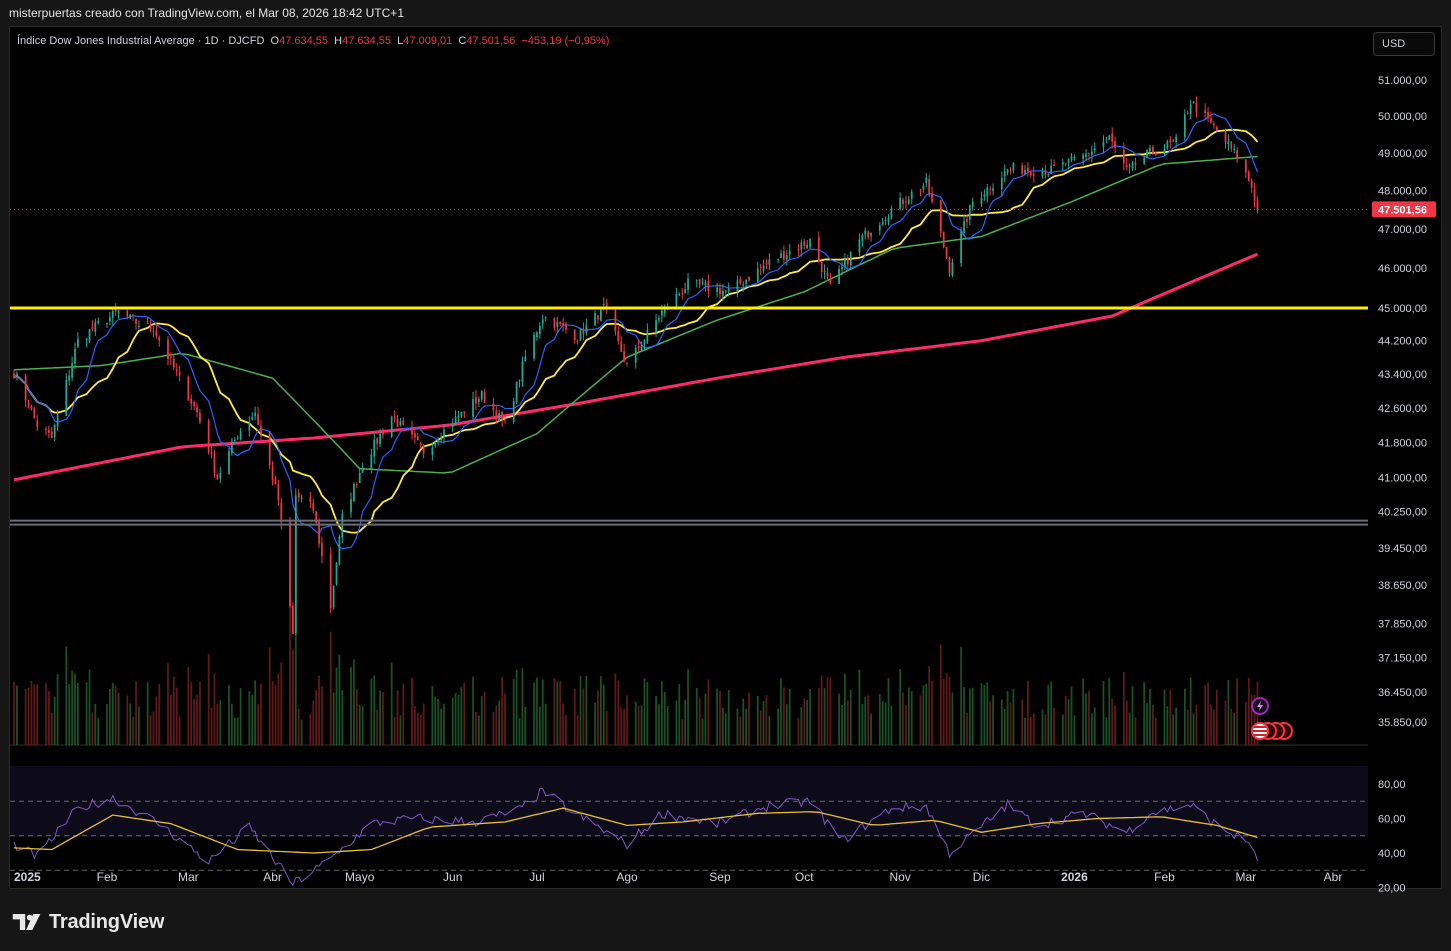 The height and width of the screenshot is (951, 1451). What do you see at coordinates (1260, 706) in the screenshot?
I see `lightning-event-icon` at bounding box center [1260, 706].